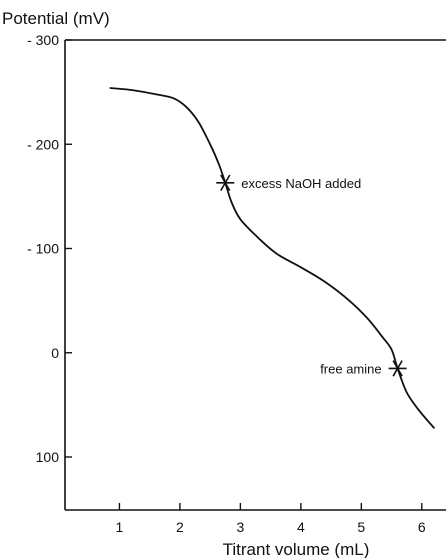 The width and height of the screenshot is (446, 558). What do you see at coordinates (43, 249) in the screenshot?
I see `y-tick-label: - 100` at bounding box center [43, 249].